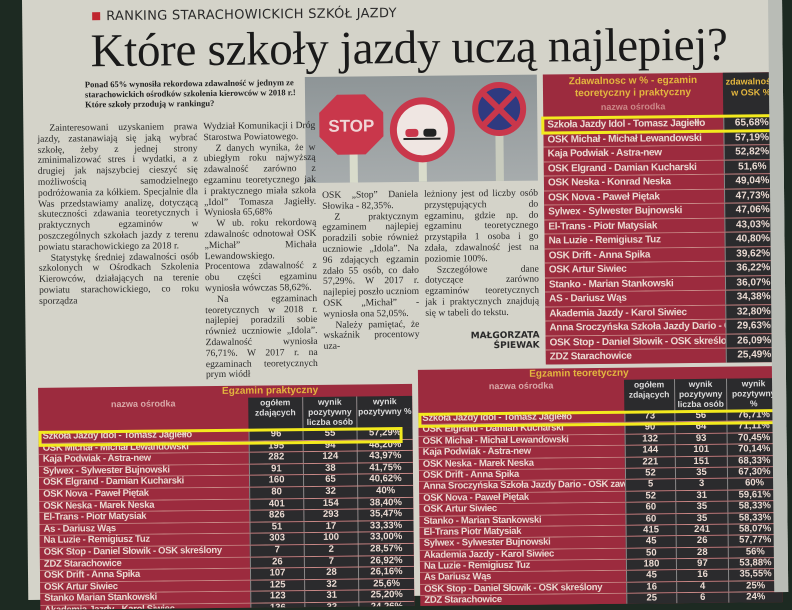 The width and height of the screenshot is (792, 610). What do you see at coordinates (385, 503) in the screenshot?
I see `value-cell: 38,40%` at bounding box center [385, 503].